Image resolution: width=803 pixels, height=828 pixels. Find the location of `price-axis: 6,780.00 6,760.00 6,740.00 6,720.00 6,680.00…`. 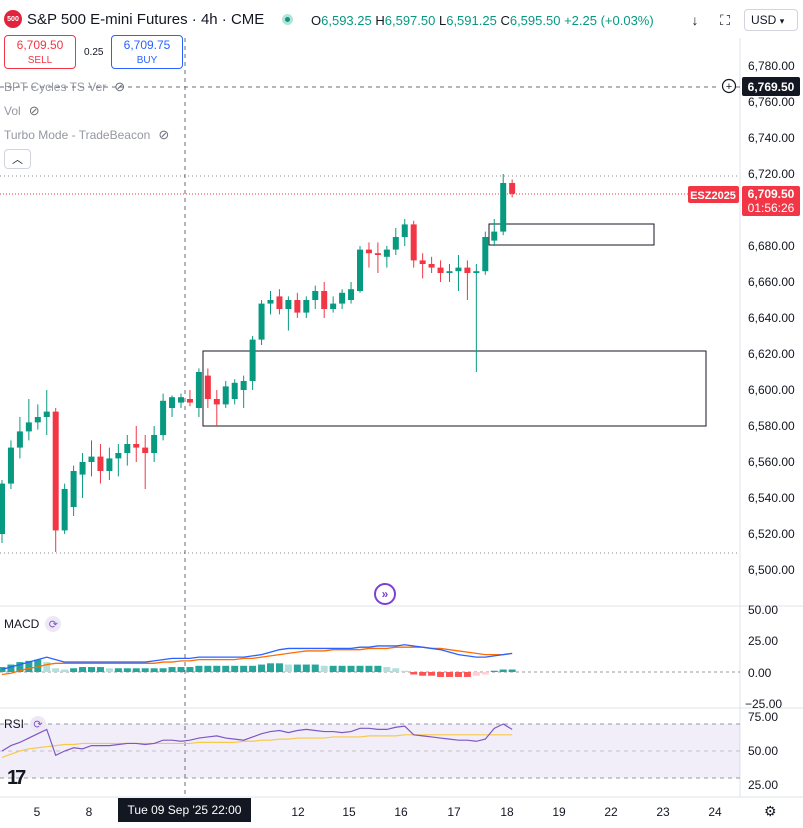

price-axis: 6,780.00 6,760.00 6,740.00 6,720.00 6,680.00… is located at coordinates (771, 318).